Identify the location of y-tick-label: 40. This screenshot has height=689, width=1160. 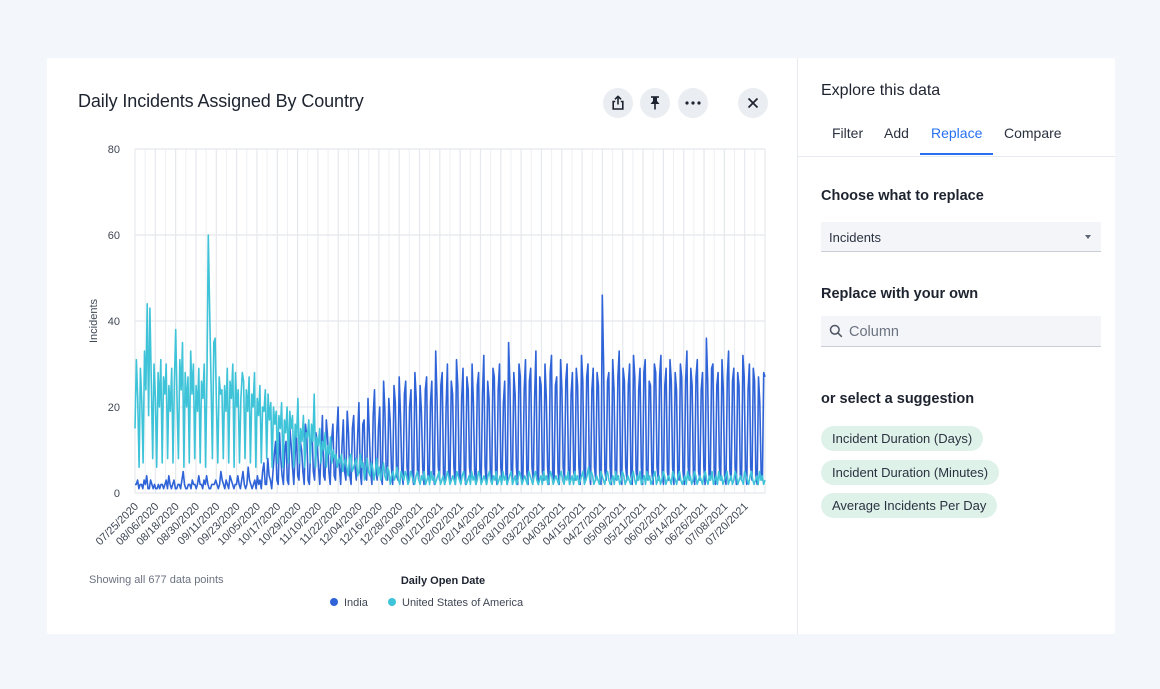
(114, 322).